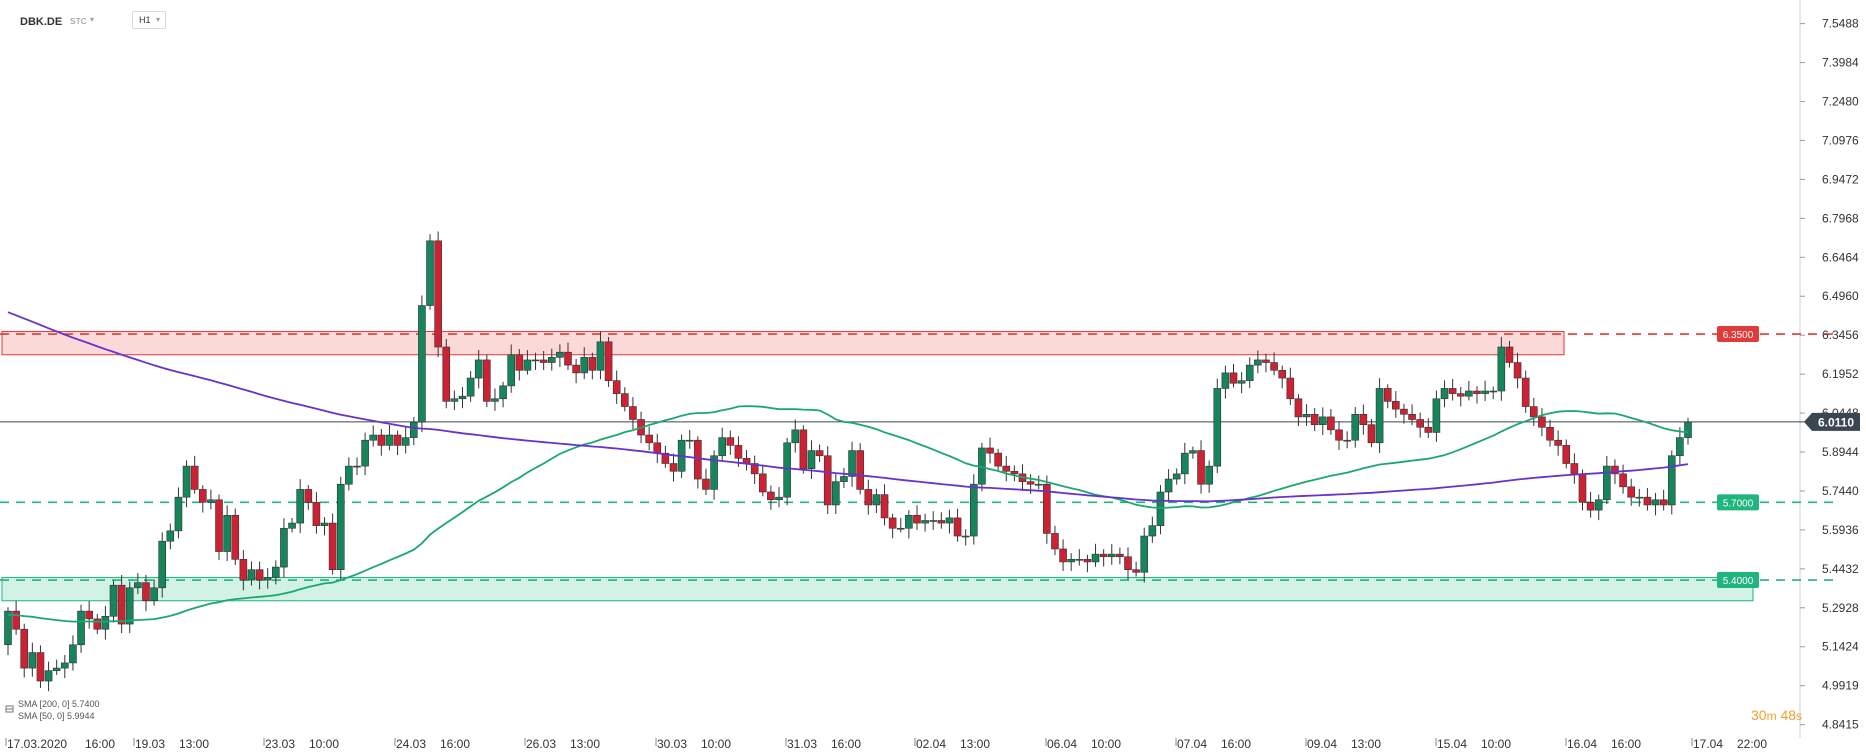 This screenshot has width=1866, height=756. What do you see at coordinates (1840, 257) in the screenshot?
I see `y-tick-label: 6.6464` at bounding box center [1840, 257].